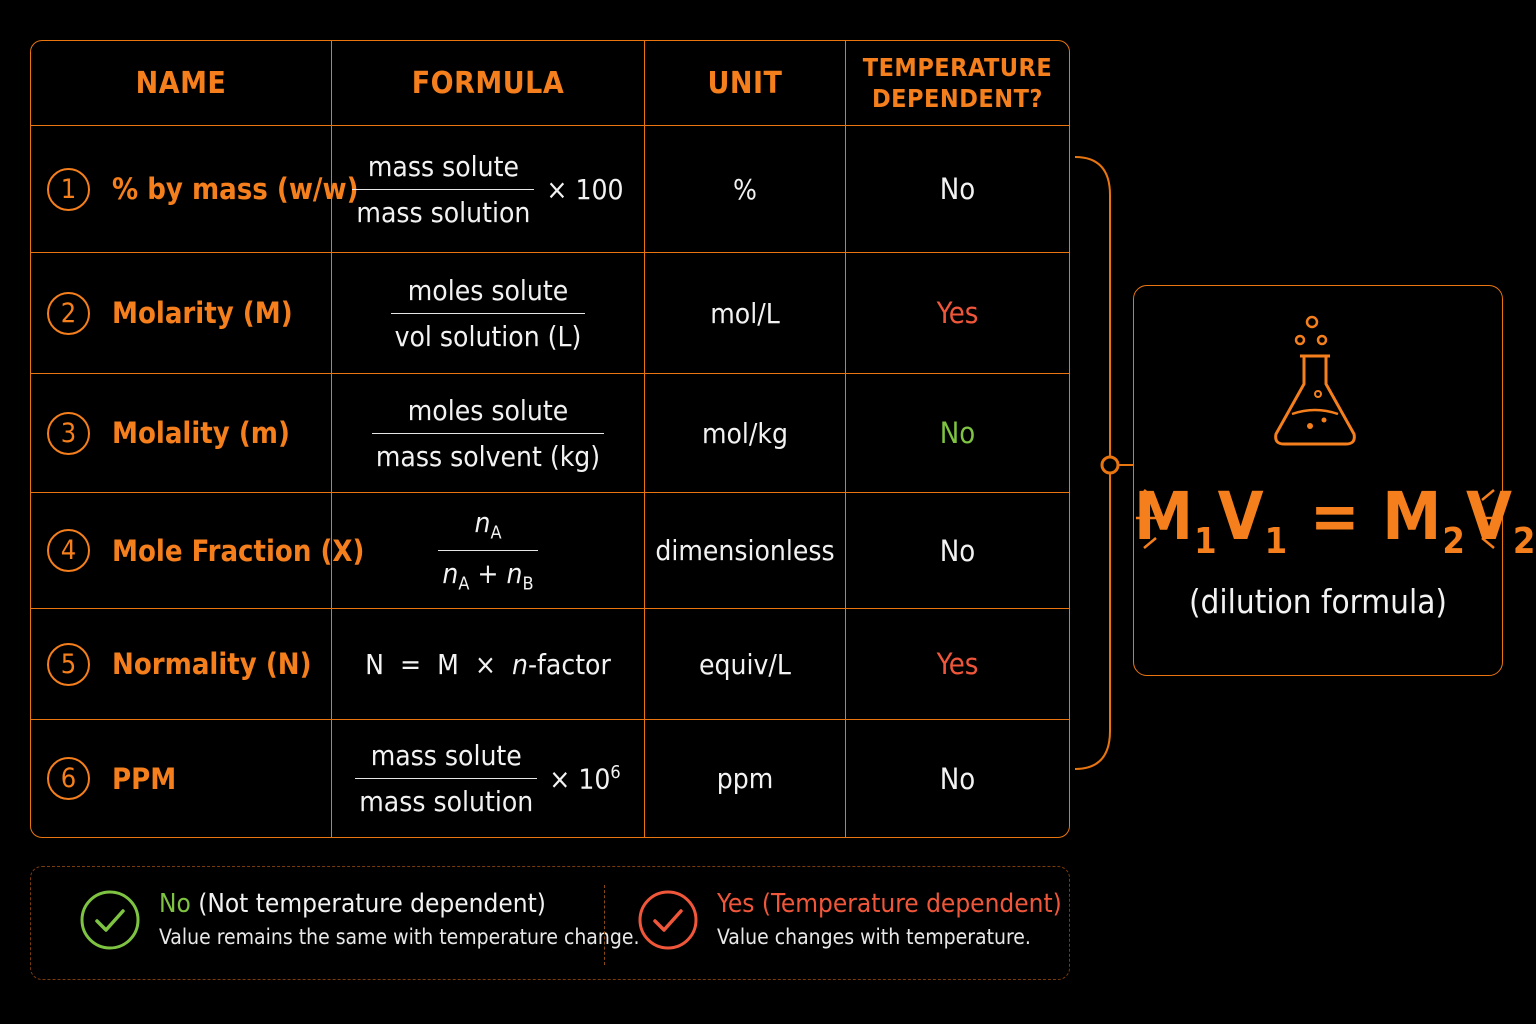  What do you see at coordinates (585, 778) in the screenshot?
I see `multiplier: × 106` at bounding box center [585, 778].